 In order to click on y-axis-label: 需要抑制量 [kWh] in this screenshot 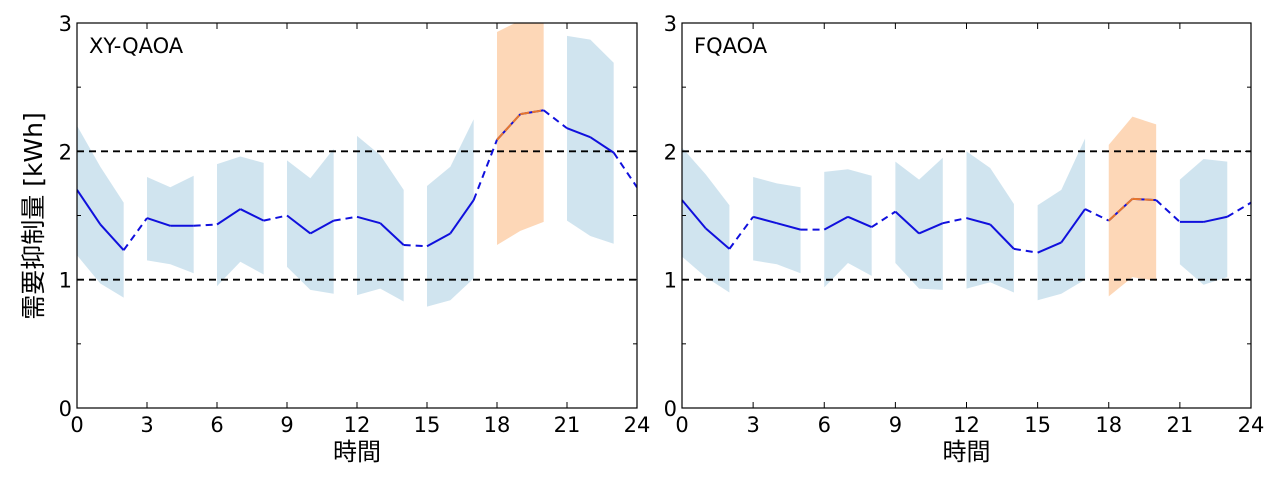, I will do `click(33, 216)`.